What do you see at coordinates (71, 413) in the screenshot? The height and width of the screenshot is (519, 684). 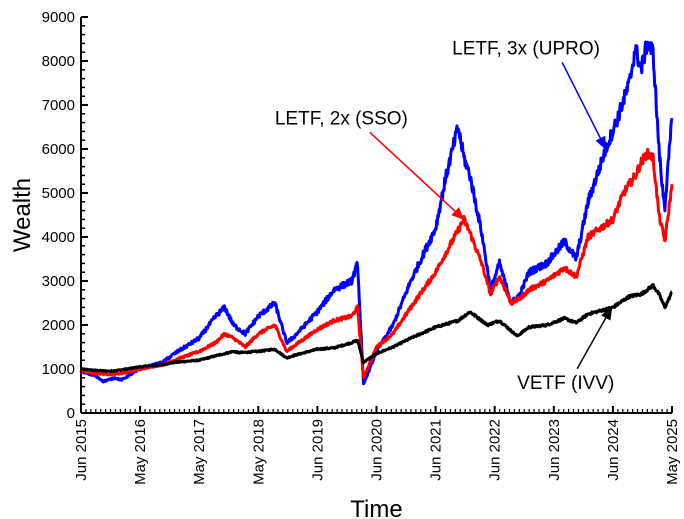 I see `y-tick-label: 0` at bounding box center [71, 413].